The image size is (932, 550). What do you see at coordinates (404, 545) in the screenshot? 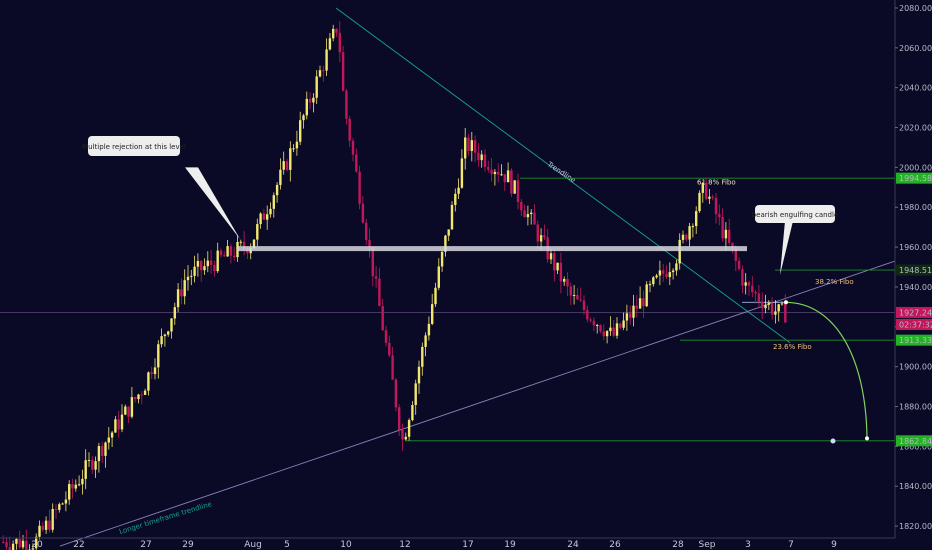
I see `time-tick-label: 12` at bounding box center [404, 545].